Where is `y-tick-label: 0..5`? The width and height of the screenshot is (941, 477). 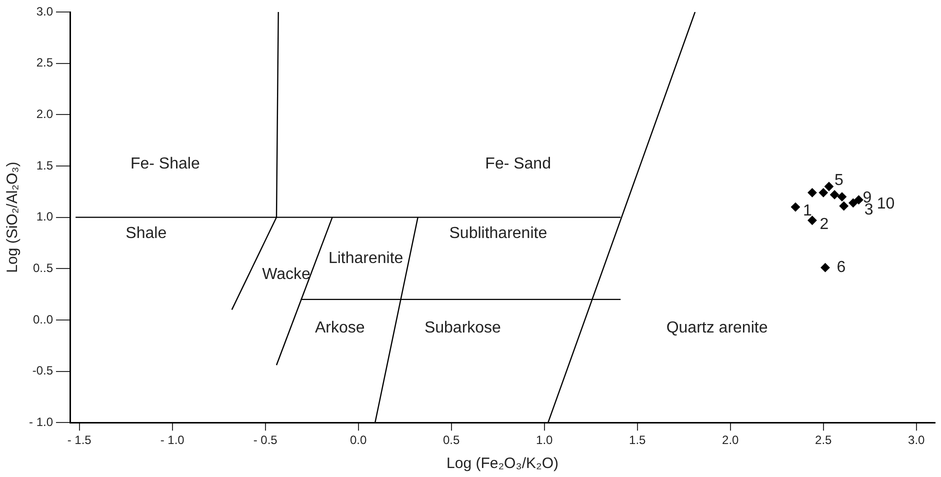
y-tick-label: 0..5 is located at coordinates (43, 267).